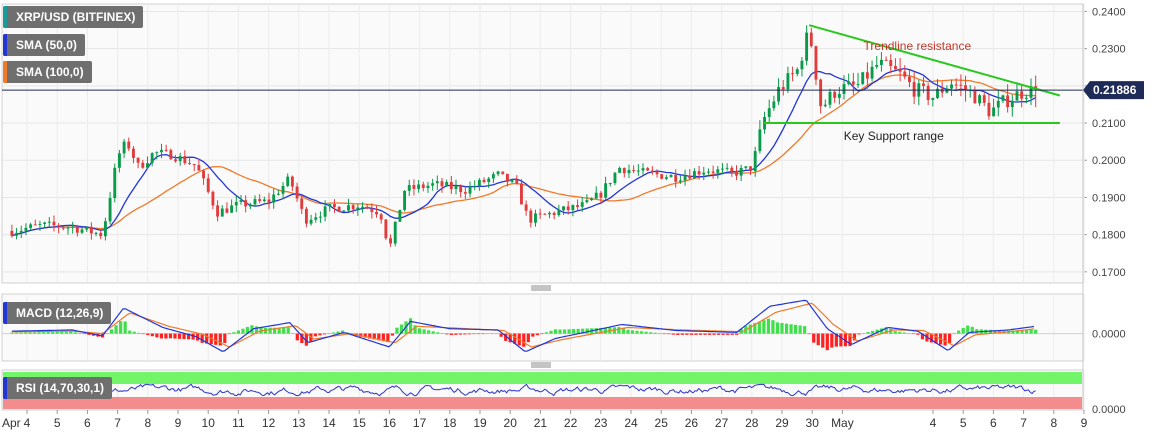 The height and width of the screenshot is (436, 1153). I want to click on price-tick-label: 0.1700, so click(1109, 273).